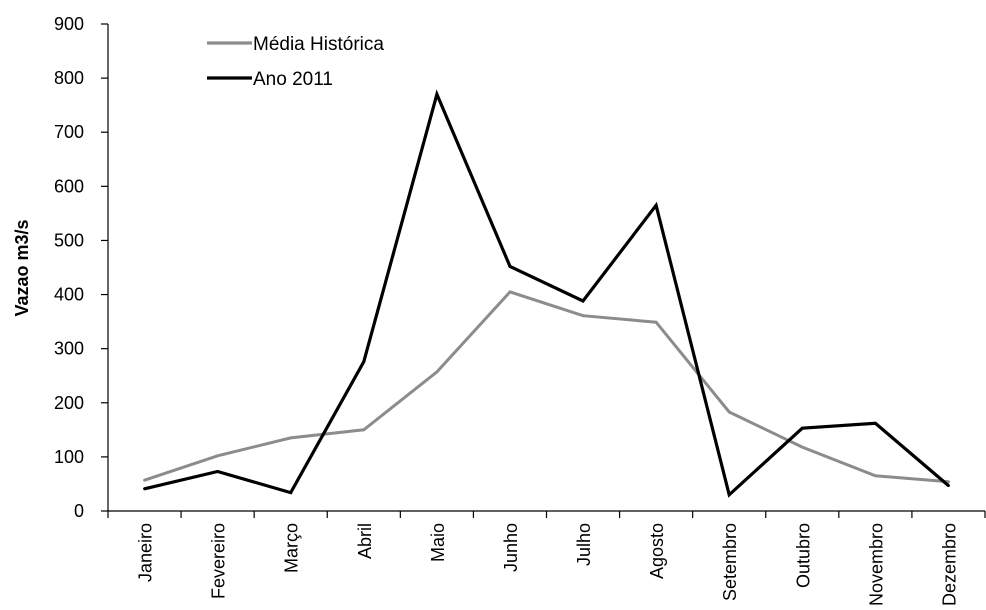 The width and height of the screenshot is (986, 610). What do you see at coordinates (365, 541) in the screenshot?
I see `x-tick-label: Abril` at bounding box center [365, 541].